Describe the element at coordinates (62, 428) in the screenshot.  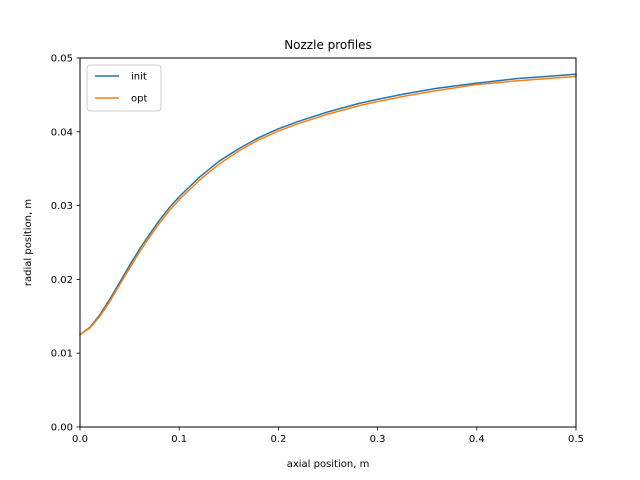
I see `y-tick-label: 0.00` at that location.